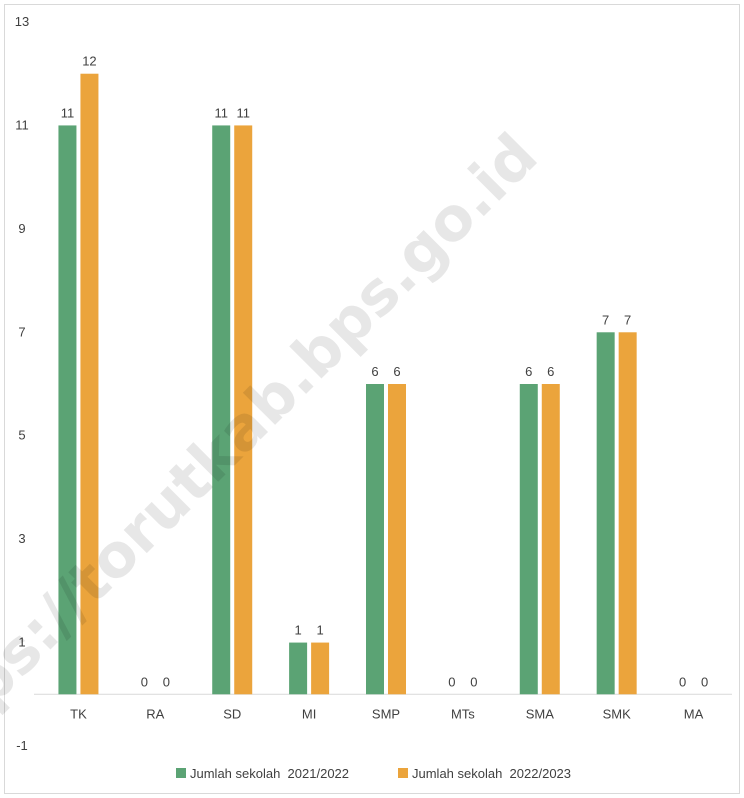 The height and width of the screenshot is (798, 744). What do you see at coordinates (269, 773) in the screenshot?
I see `legend-label-1: Jumlah sekolah 2021/2022` at bounding box center [269, 773].